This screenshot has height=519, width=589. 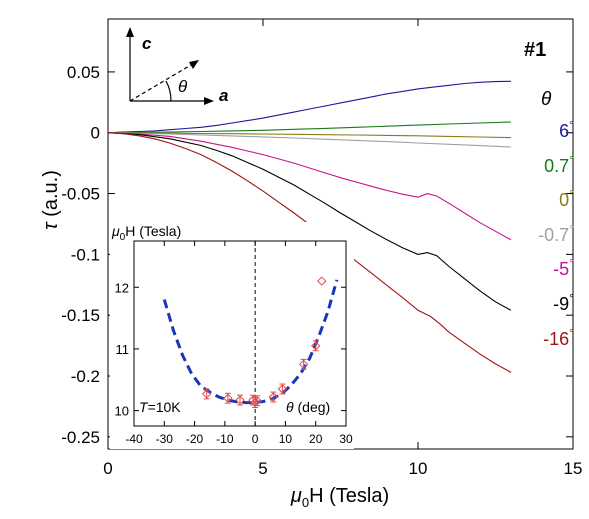 What do you see at coordinates (316, 439) in the screenshot?
I see `inset-x-tick-label: 20` at bounding box center [316, 439].